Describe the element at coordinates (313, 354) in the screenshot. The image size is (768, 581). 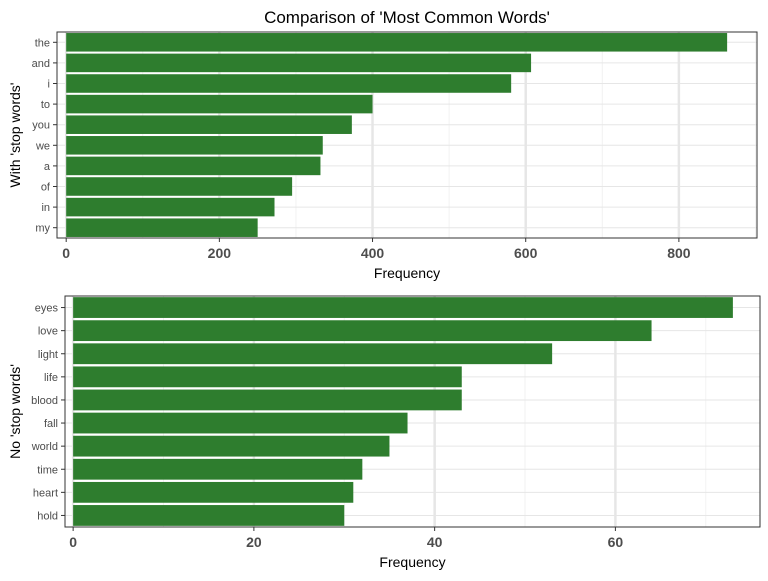
I see `bar-light` at that location.